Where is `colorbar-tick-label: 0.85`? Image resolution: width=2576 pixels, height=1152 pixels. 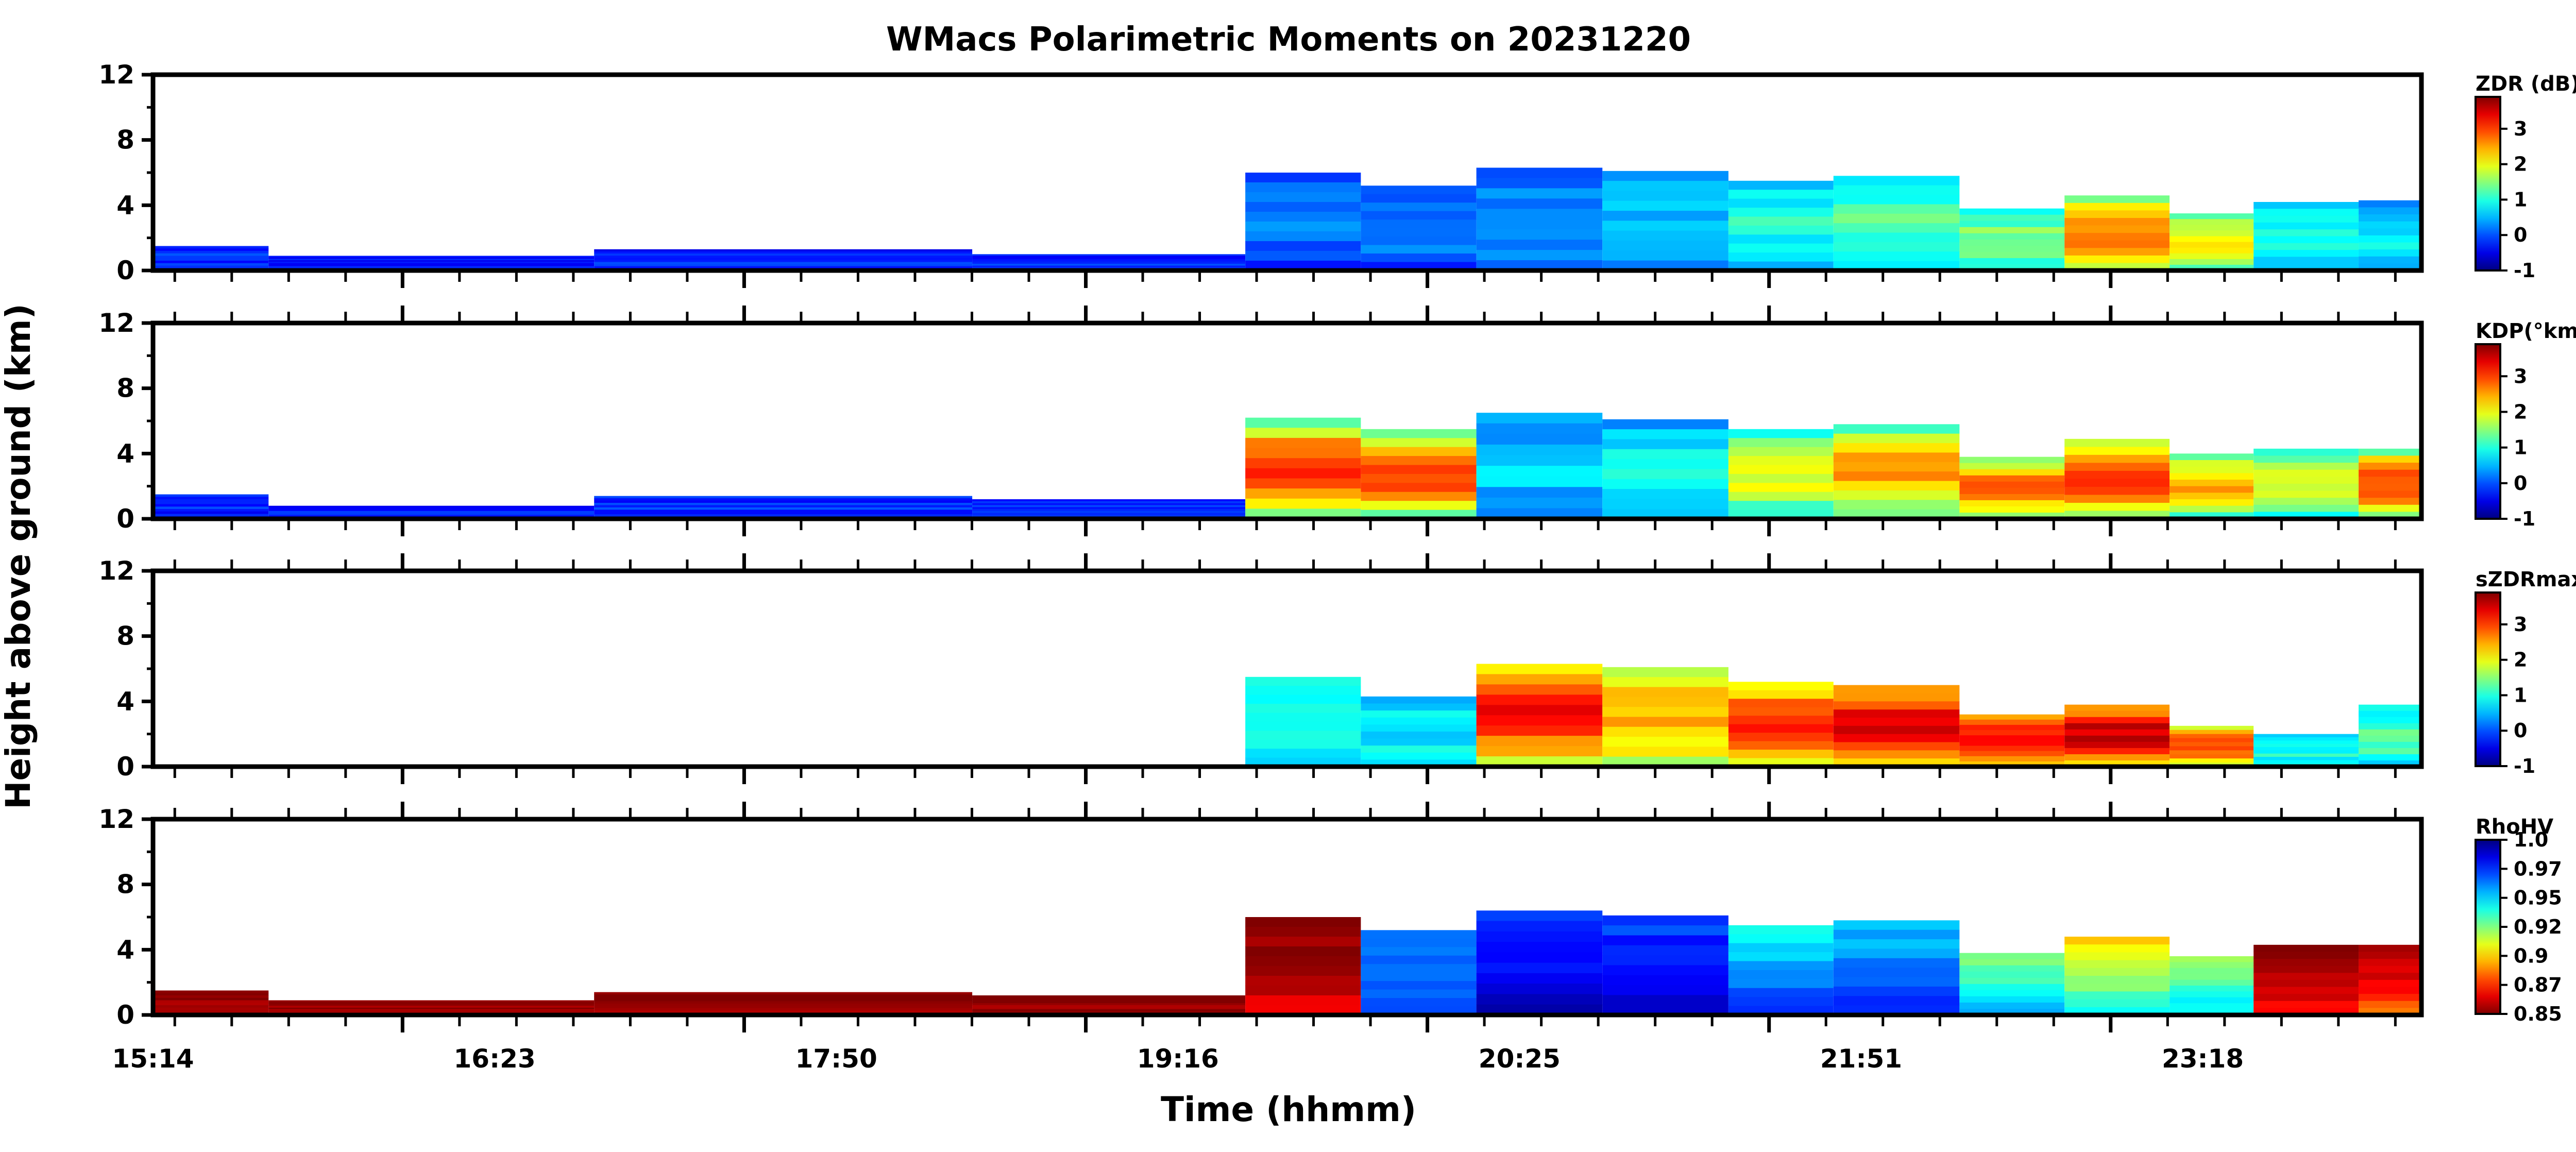
colorbar-tick-label: 0.85 is located at coordinates (2538, 1014).